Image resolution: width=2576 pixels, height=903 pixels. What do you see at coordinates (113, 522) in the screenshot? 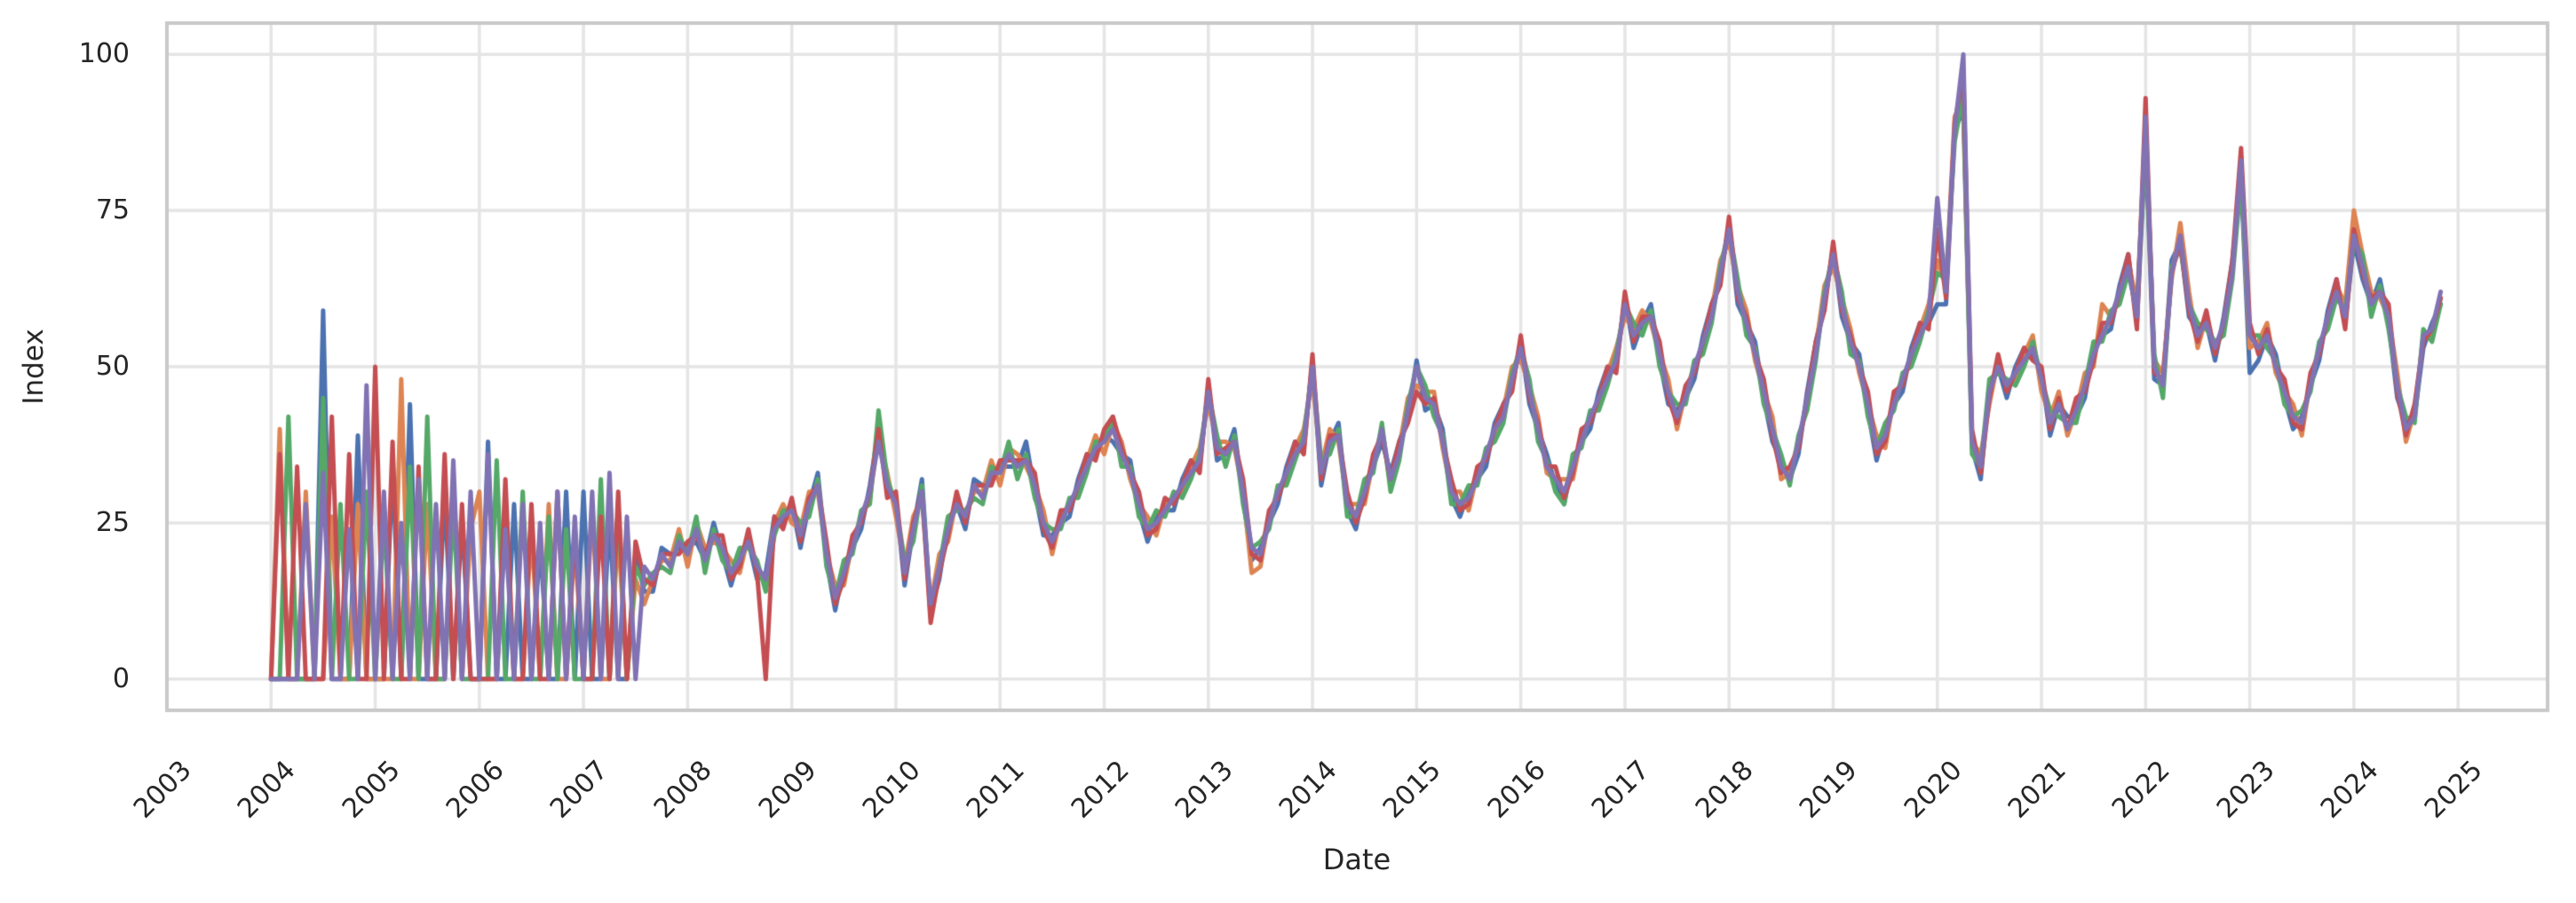
I see `y-tick-label: 25` at bounding box center [113, 522].